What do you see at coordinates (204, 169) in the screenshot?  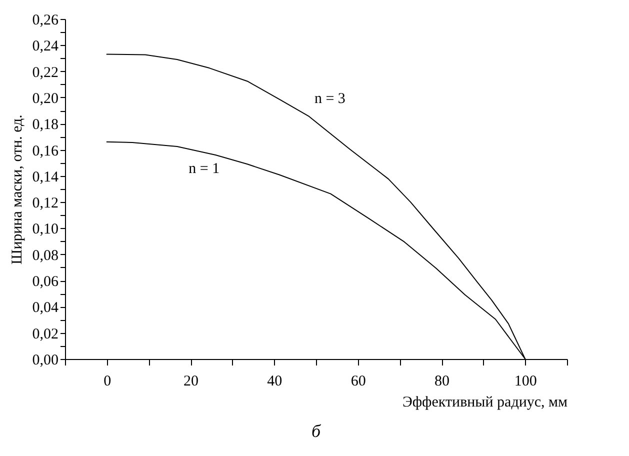 I see `annotation: n = 1` at bounding box center [204, 169].